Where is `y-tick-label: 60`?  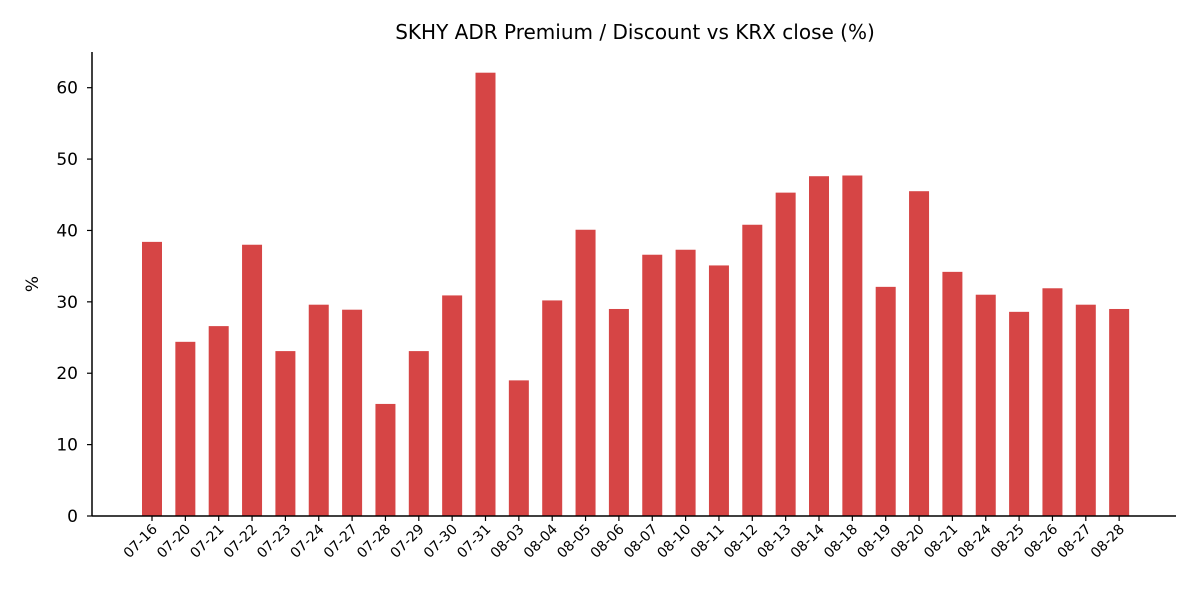
y-tick-label: 60 is located at coordinates (67, 89).